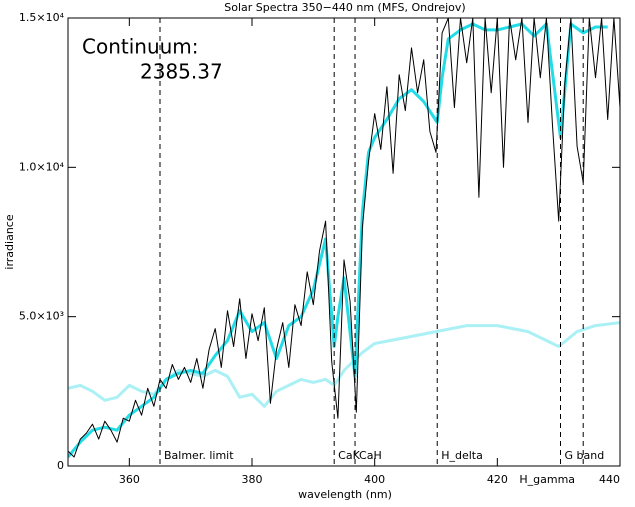 Image resolution: width=635 pixels, height=507 pixels. What do you see at coordinates (609, 479) in the screenshot?
I see `x-tick-label: 440` at bounding box center [609, 479].